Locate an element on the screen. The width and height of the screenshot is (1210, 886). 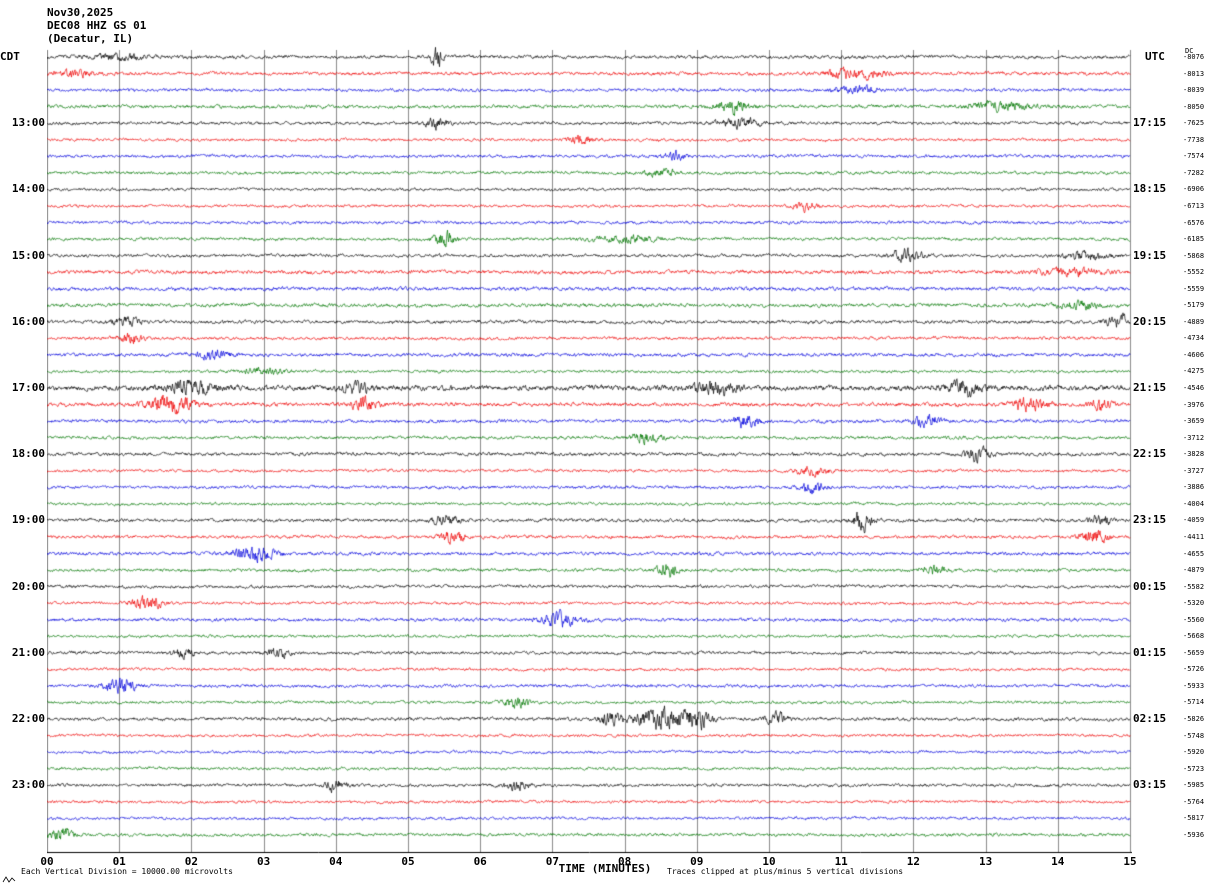
left-hour-label: 16:00 is located at coordinates (28, 321).